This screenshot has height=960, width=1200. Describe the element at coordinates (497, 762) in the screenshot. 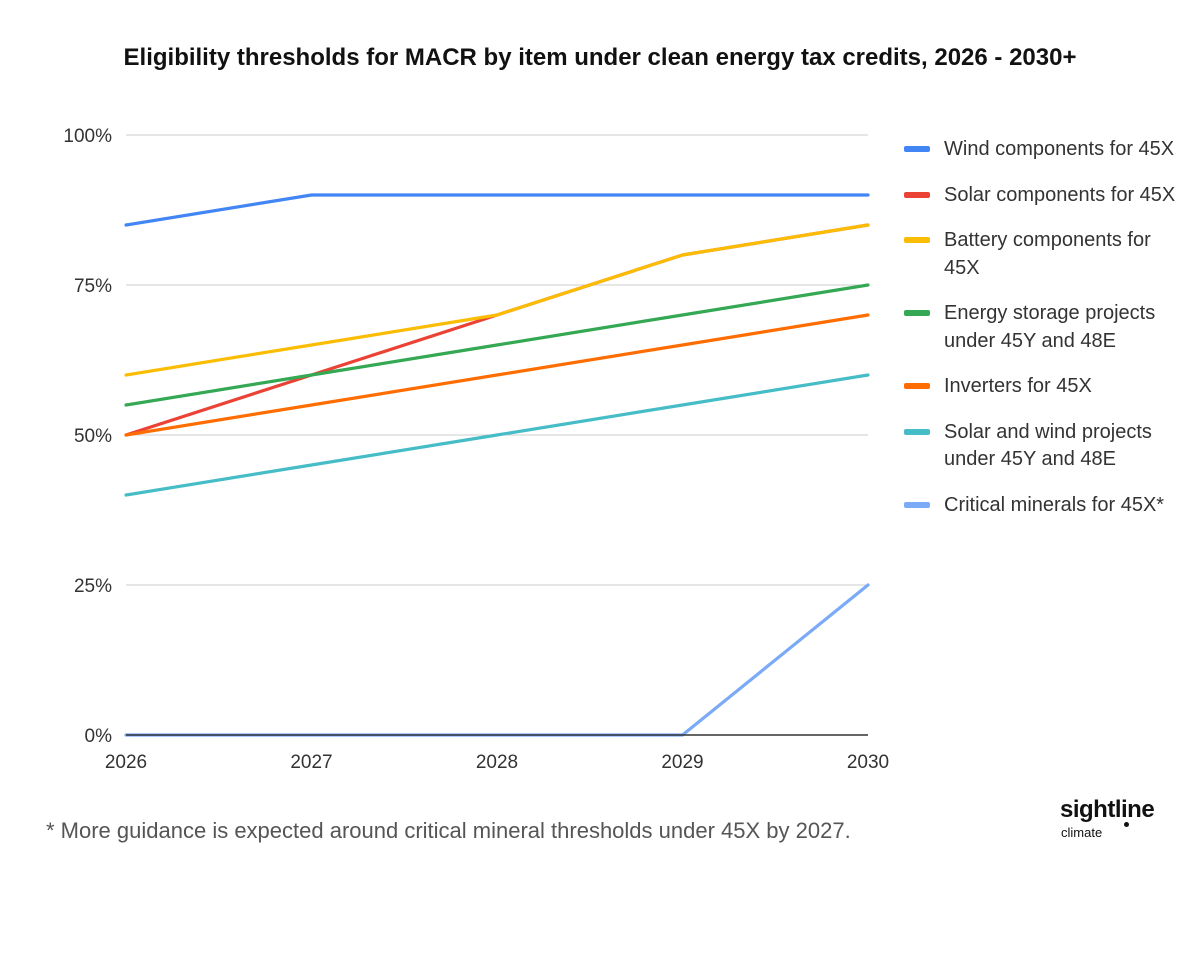

I see `x-tick-label: 2028` at that location.